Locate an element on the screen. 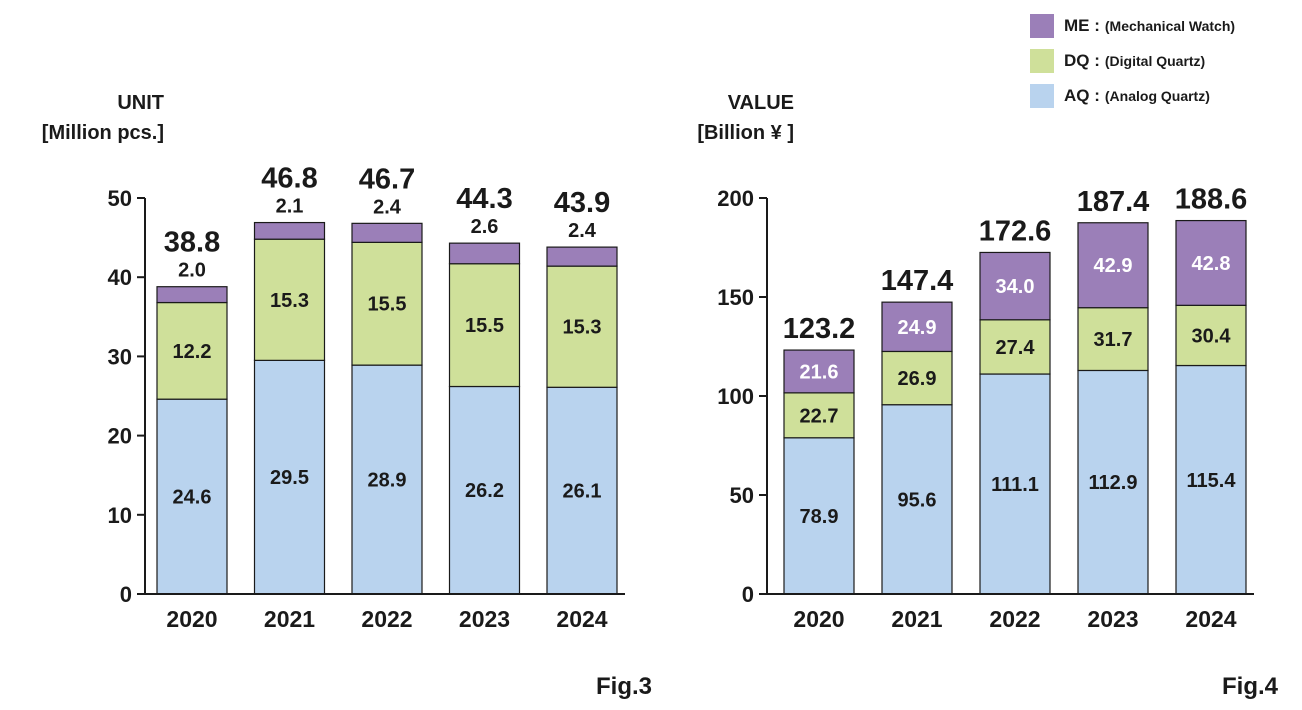 The height and width of the screenshot is (710, 1302). segment-label-aq-2020: 78.9 is located at coordinates (819, 517).